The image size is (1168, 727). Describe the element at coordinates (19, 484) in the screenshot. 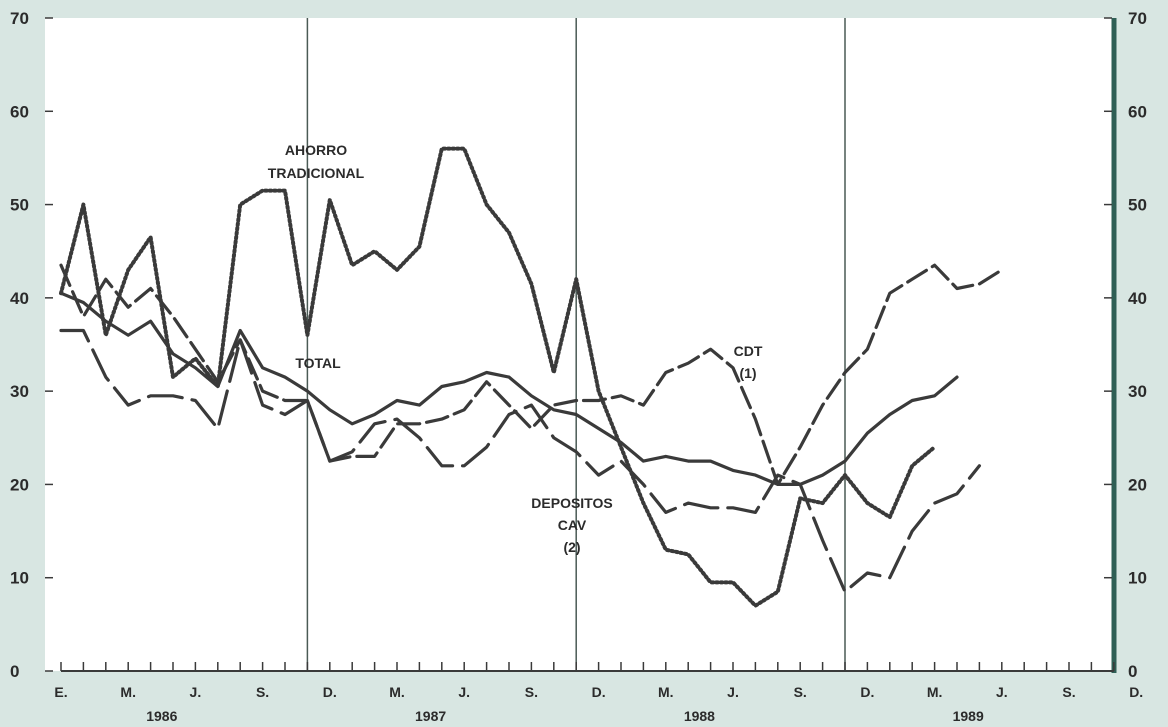

I see `y-tick-label-left: 20` at that location.